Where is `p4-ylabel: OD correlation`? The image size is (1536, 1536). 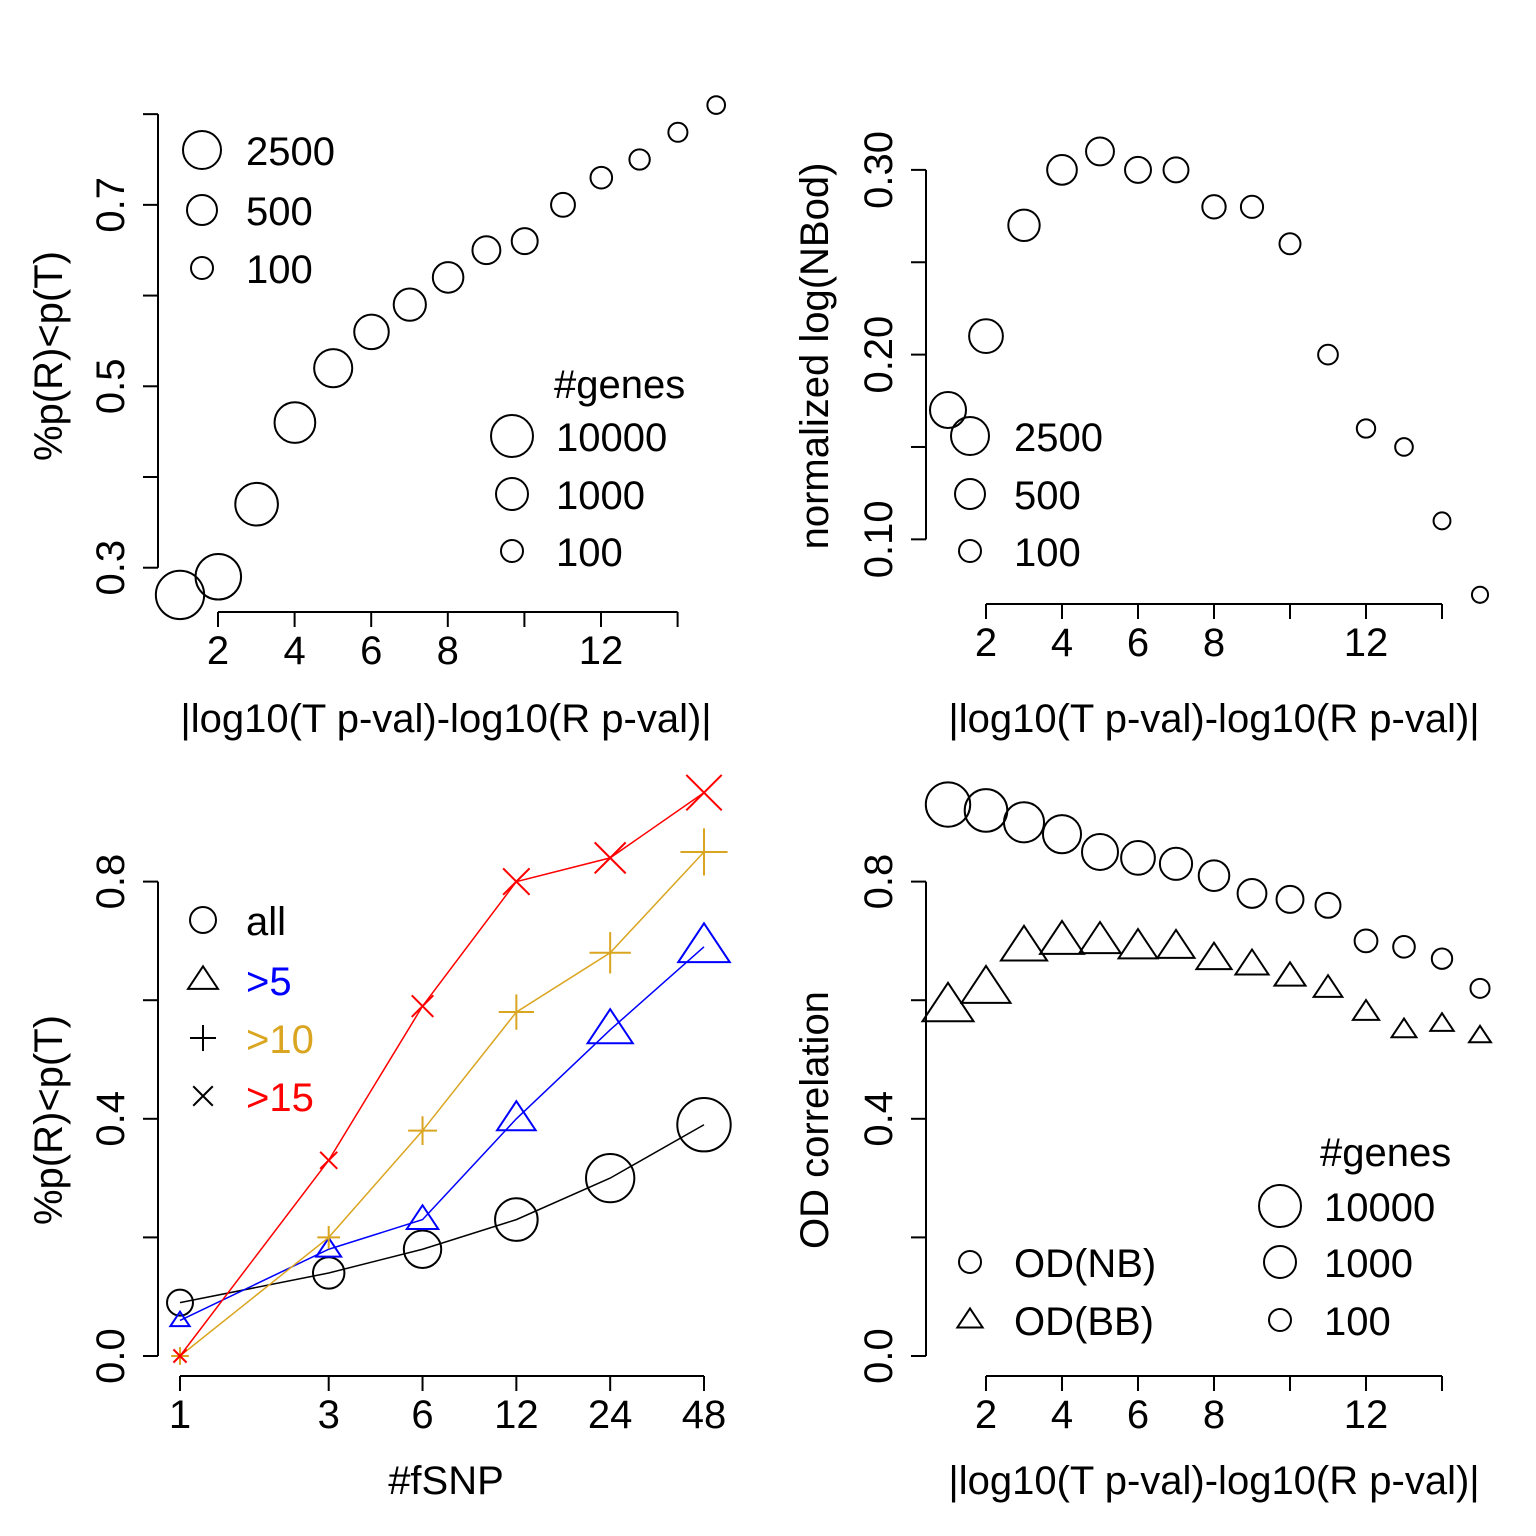
p4-ylabel: OD correlation is located at coordinates (815, 1120).